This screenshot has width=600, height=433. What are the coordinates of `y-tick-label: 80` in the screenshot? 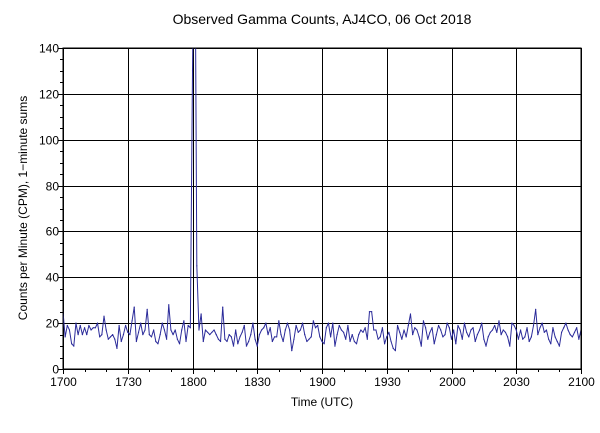 It's located at (53, 187).